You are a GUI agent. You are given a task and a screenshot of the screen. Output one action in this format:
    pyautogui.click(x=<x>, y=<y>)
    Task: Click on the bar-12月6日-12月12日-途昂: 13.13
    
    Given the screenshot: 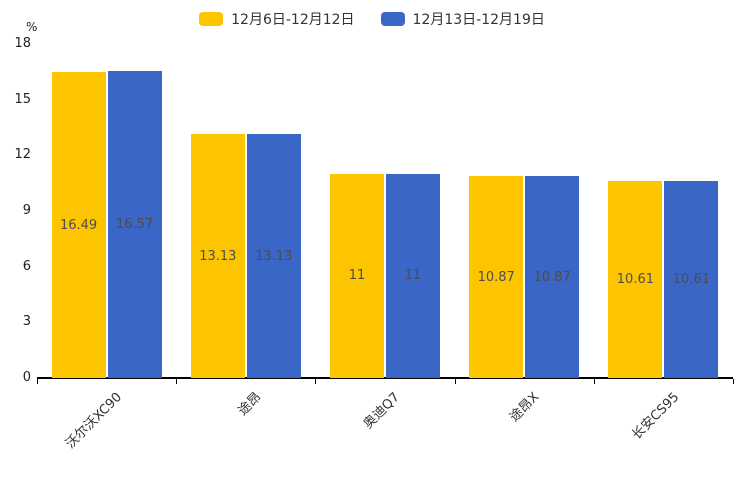 What is the action you would take?
    pyautogui.click(x=217, y=256)
    